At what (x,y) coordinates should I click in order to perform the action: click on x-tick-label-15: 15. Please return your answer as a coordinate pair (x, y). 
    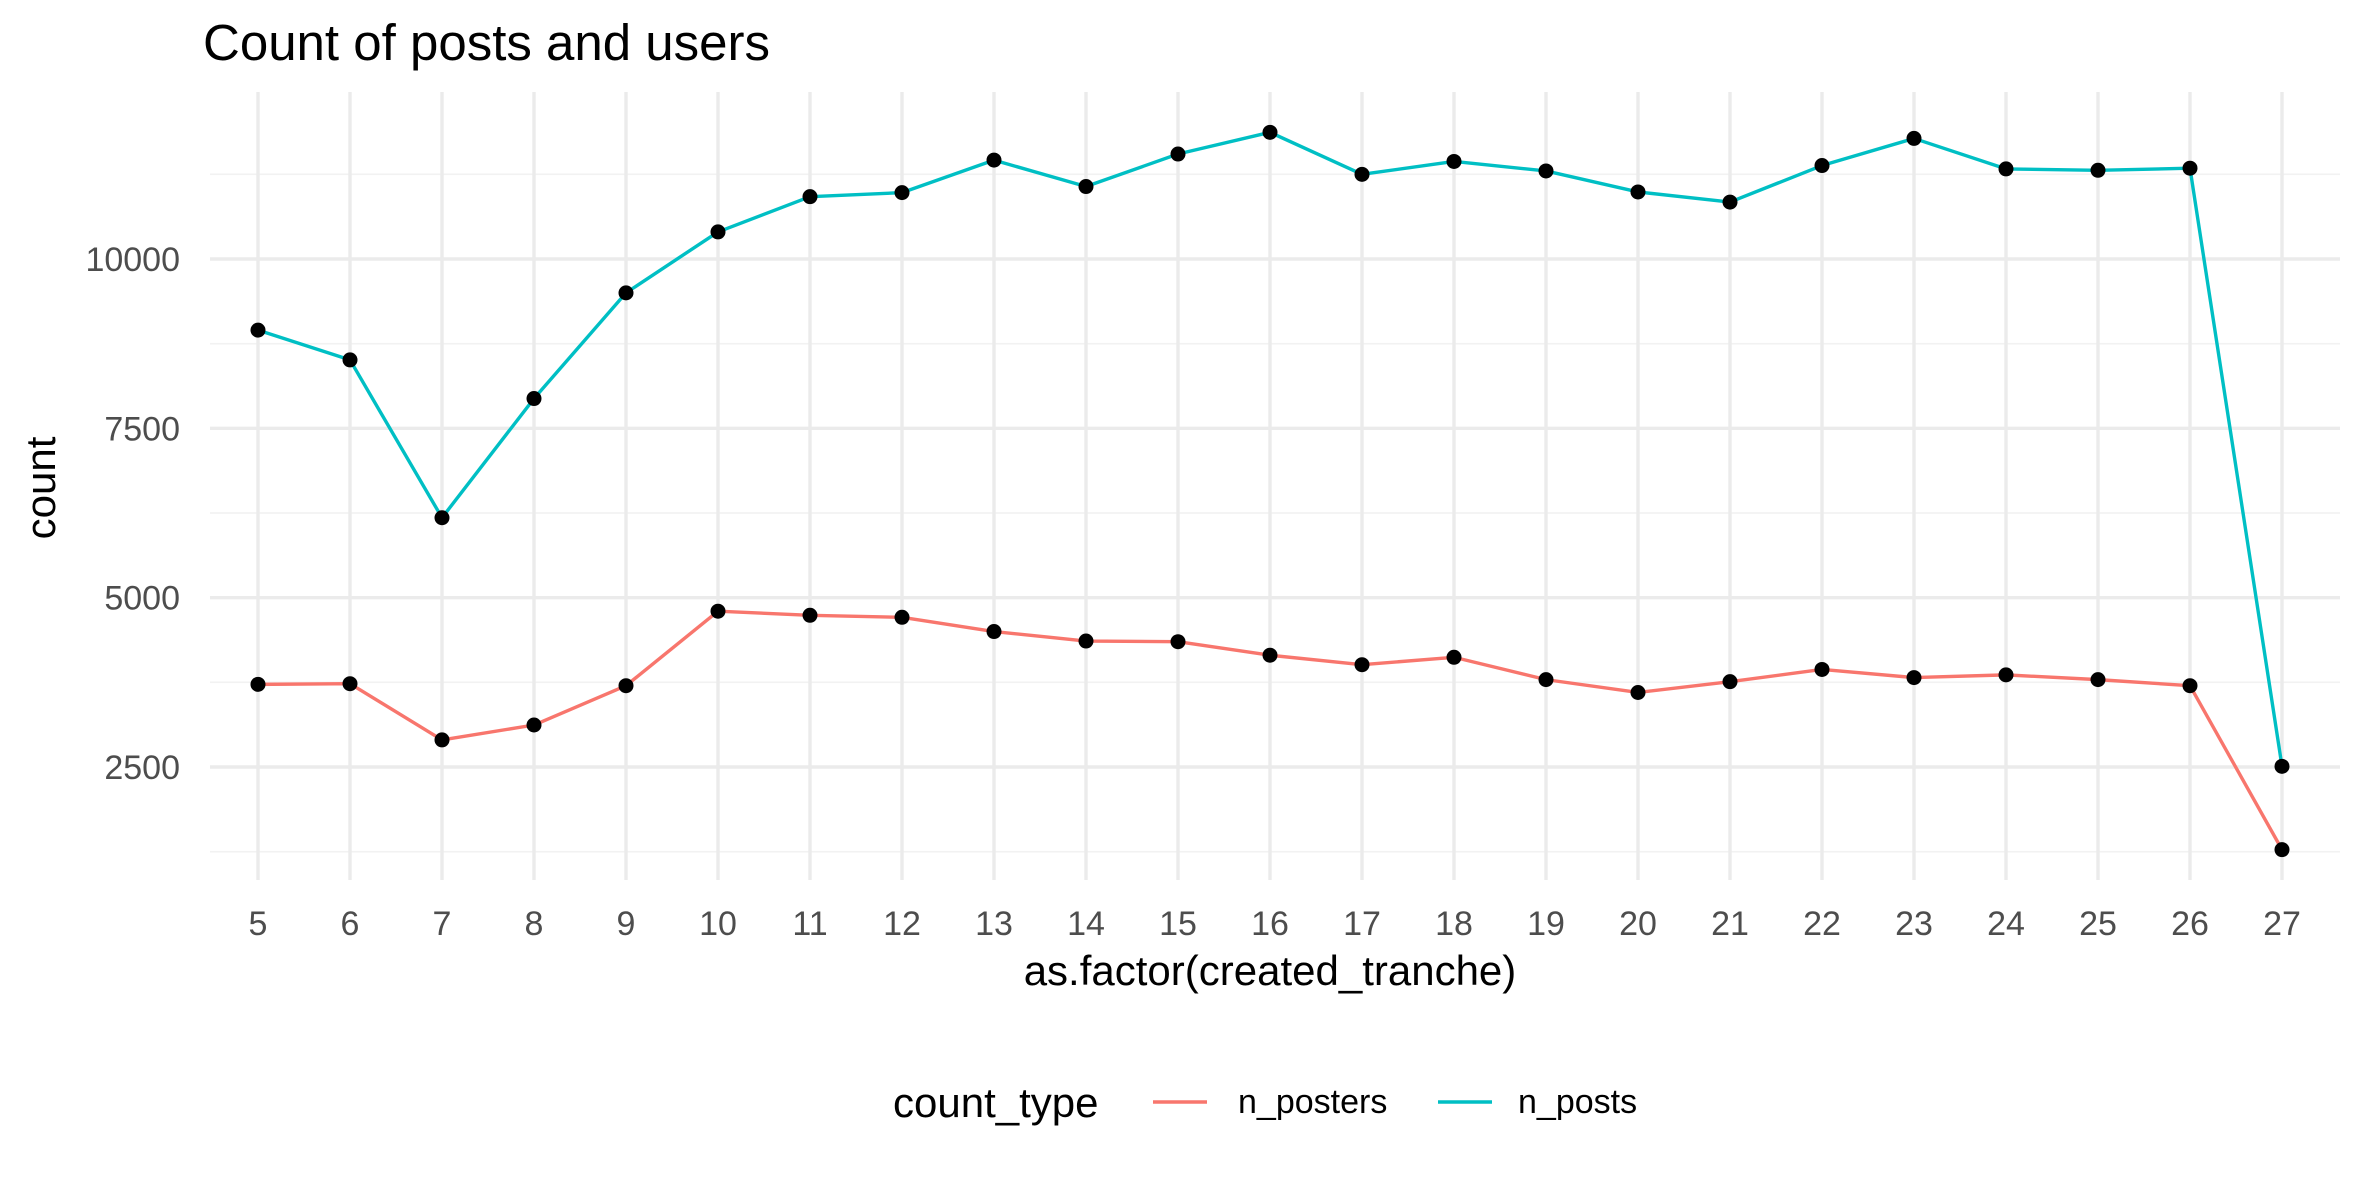
    Looking at the image, I should click on (1178, 924).